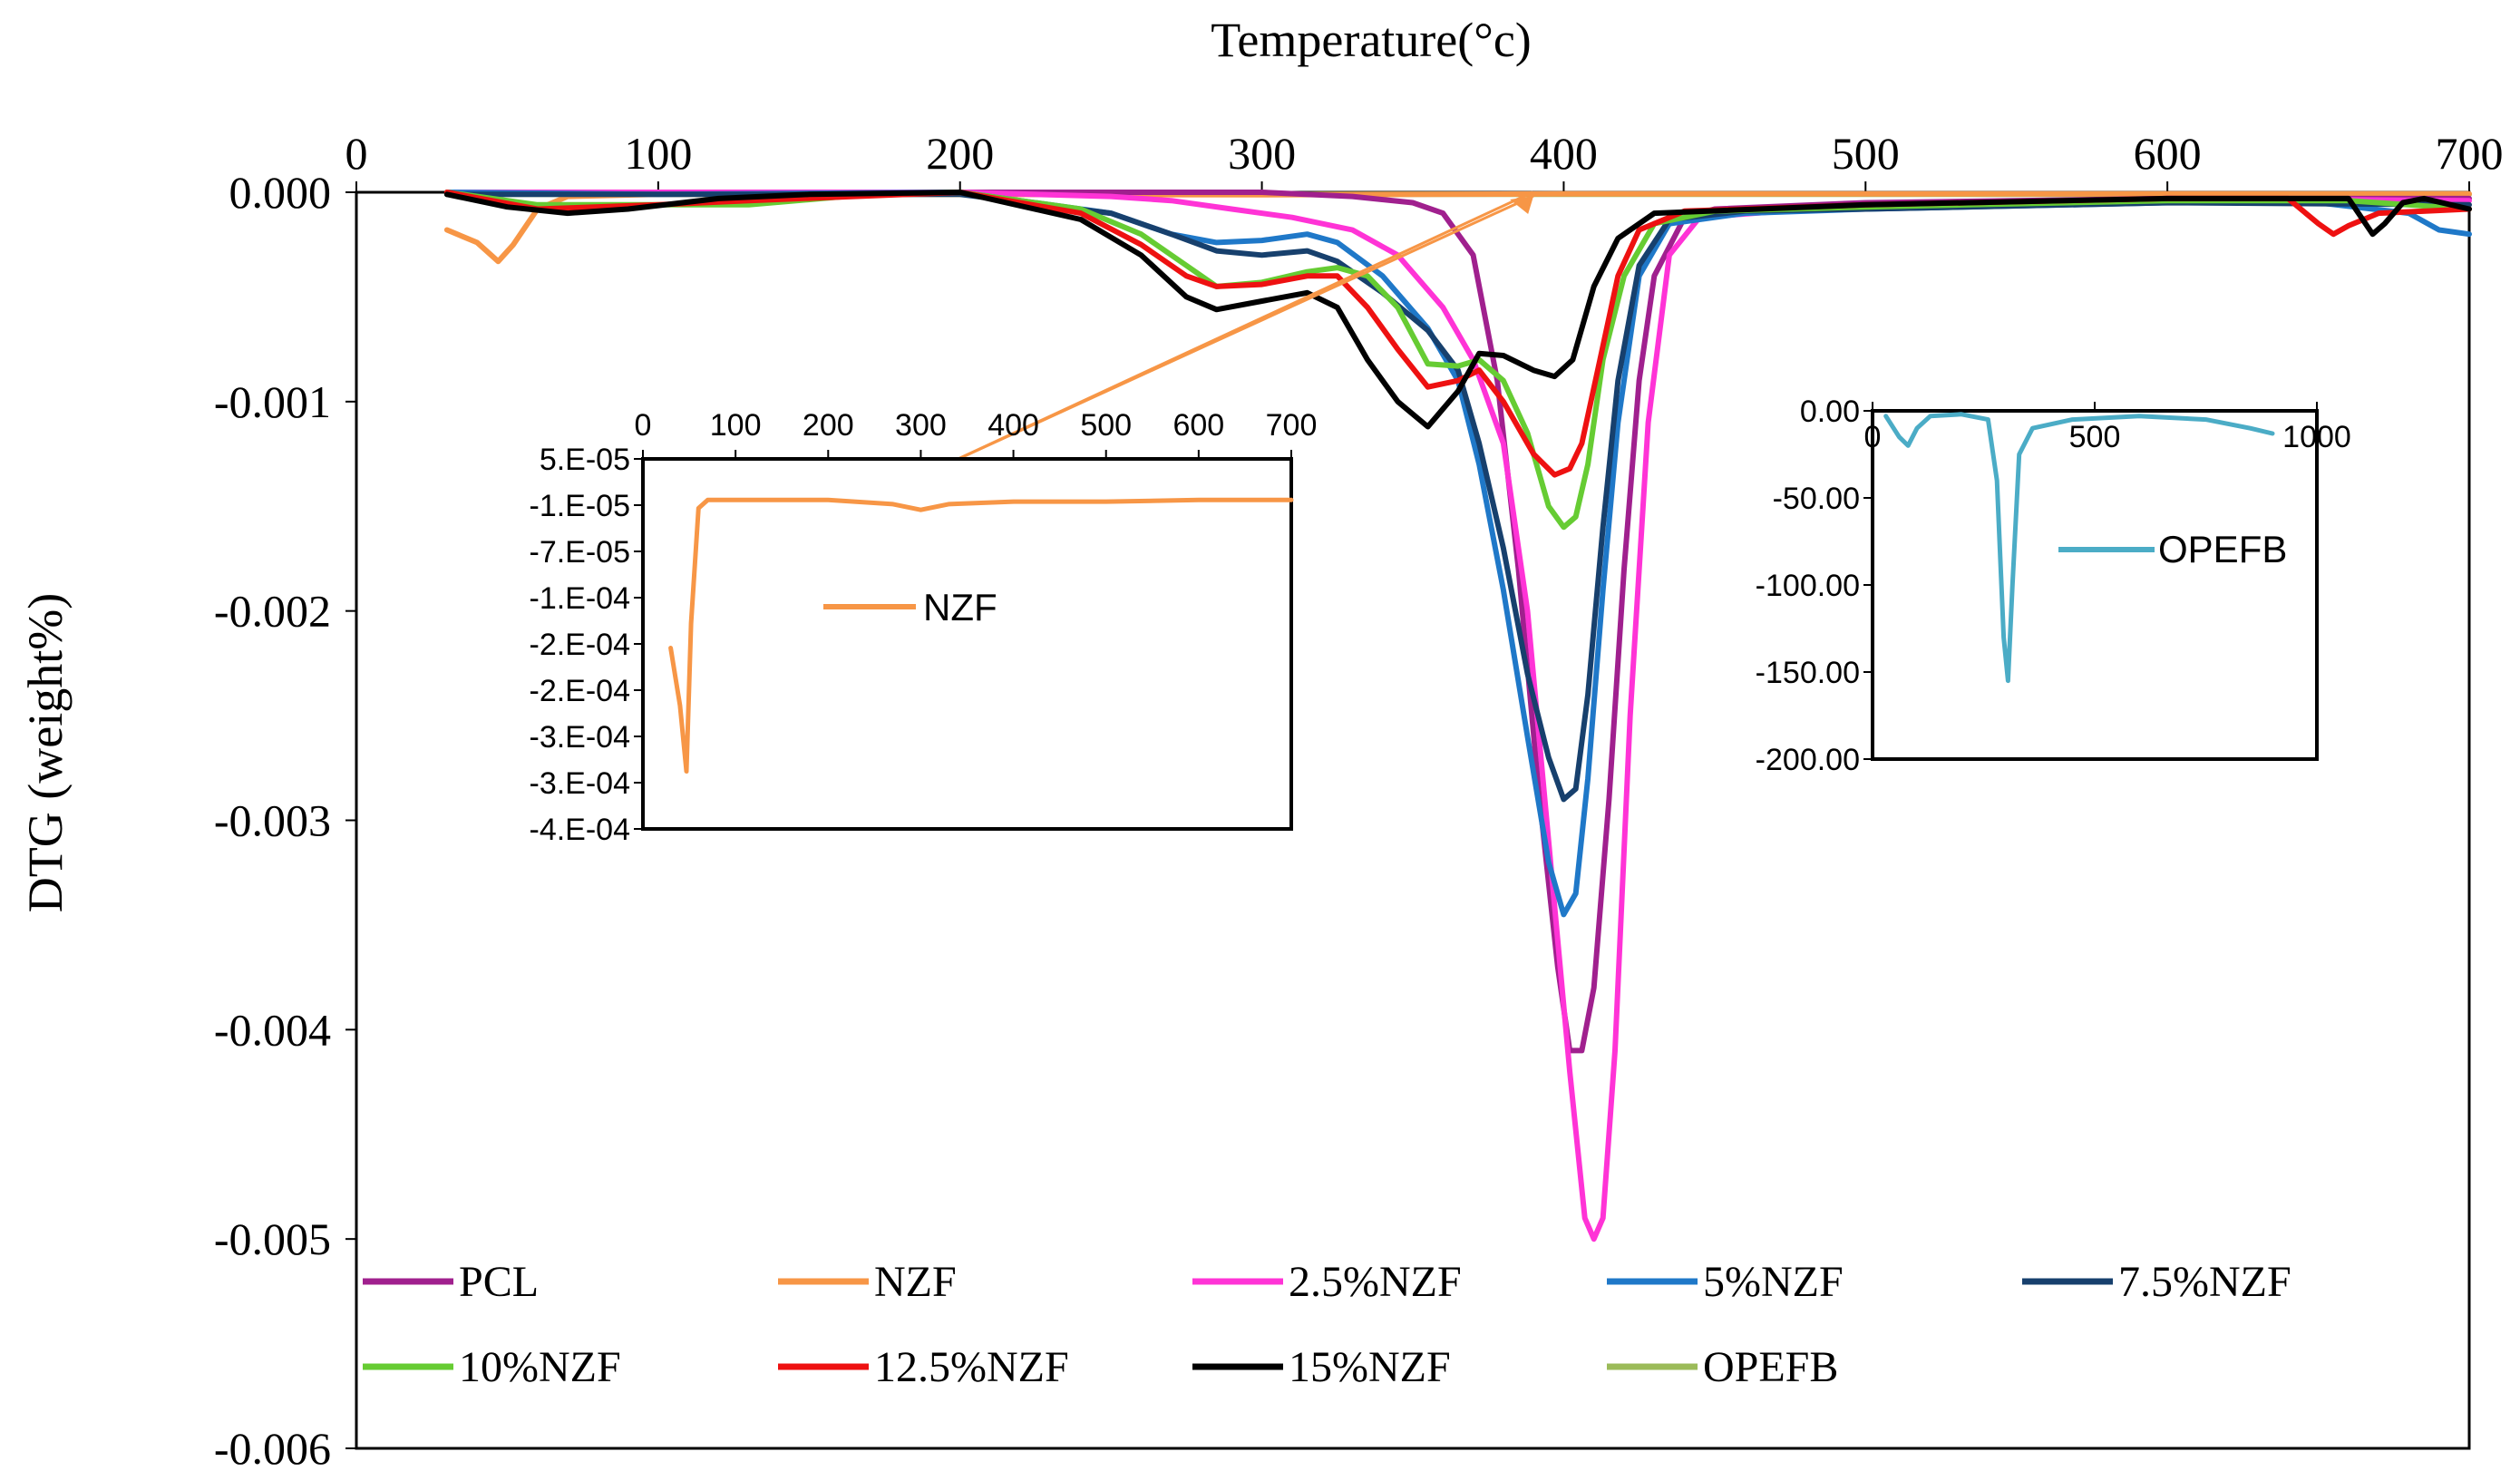  What do you see at coordinates (2079, 548) in the screenshot?
I see `inset-opefb-series-opefb` at bounding box center [2079, 548].